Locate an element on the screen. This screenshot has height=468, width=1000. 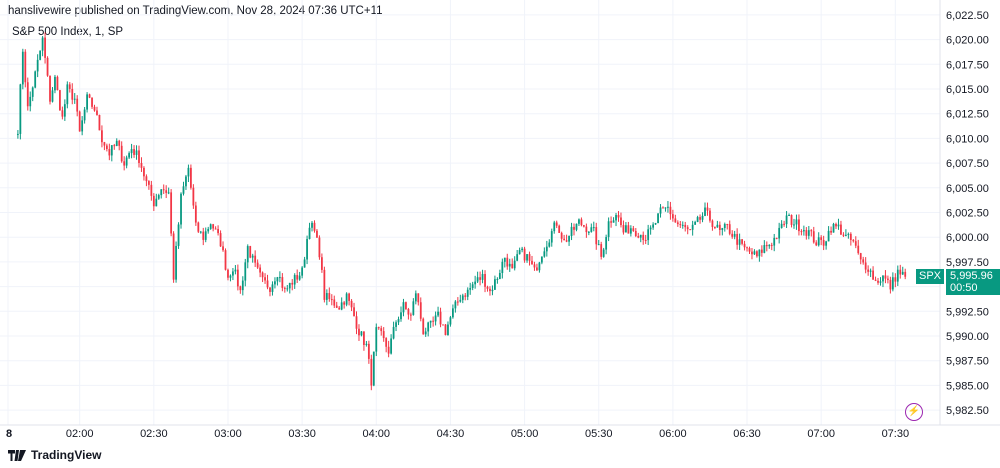
price-tag-value: 5,995.96 is located at coordinates (971, 276).